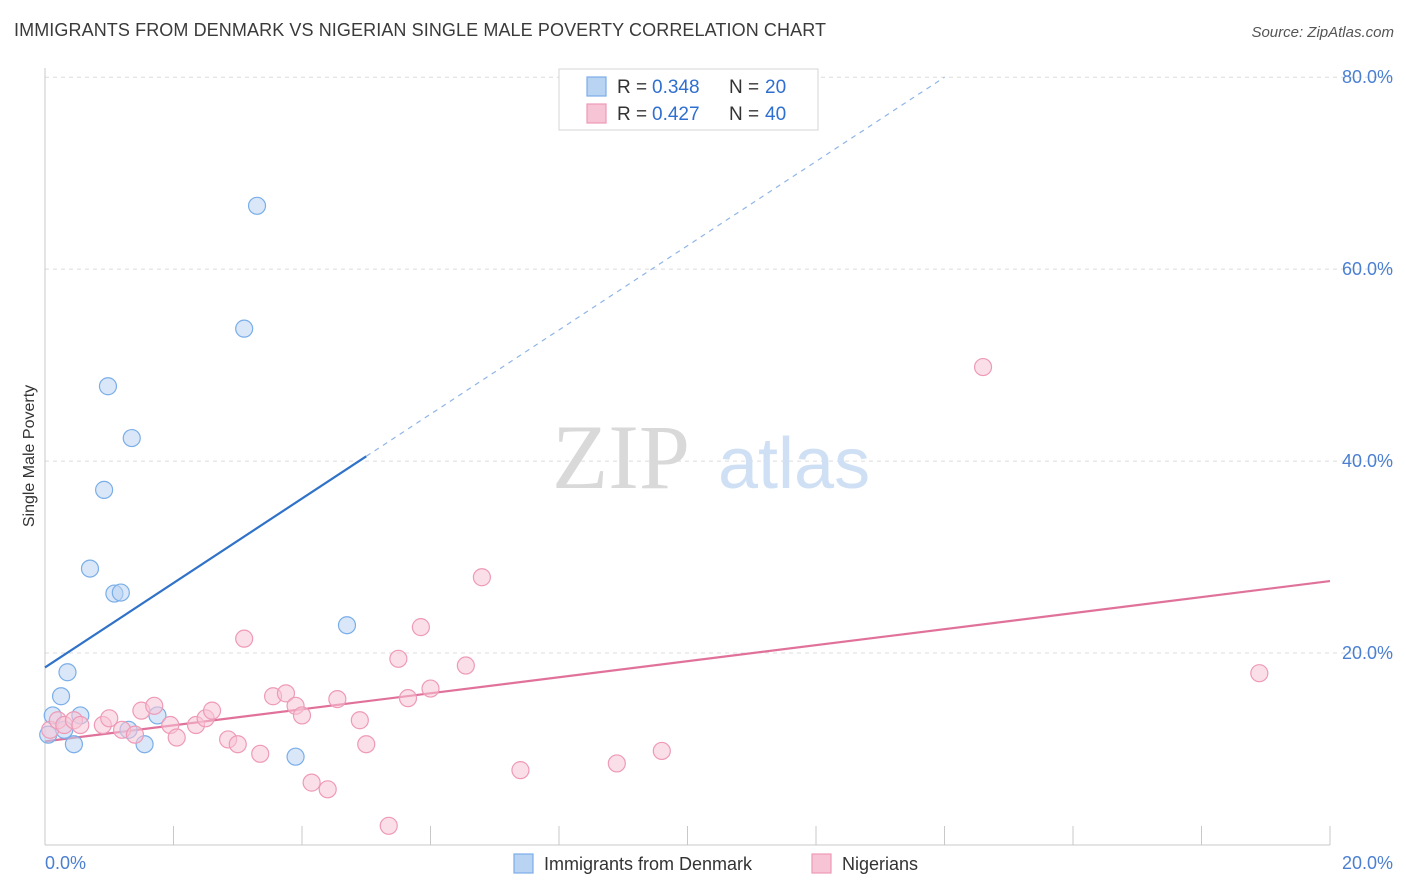 This screenshot has height=892, width=1406. What do you see at coordinates (676, 87) in the screenshot?
I see `legend-r-value: 0.348` at bounding box center [676, 87].